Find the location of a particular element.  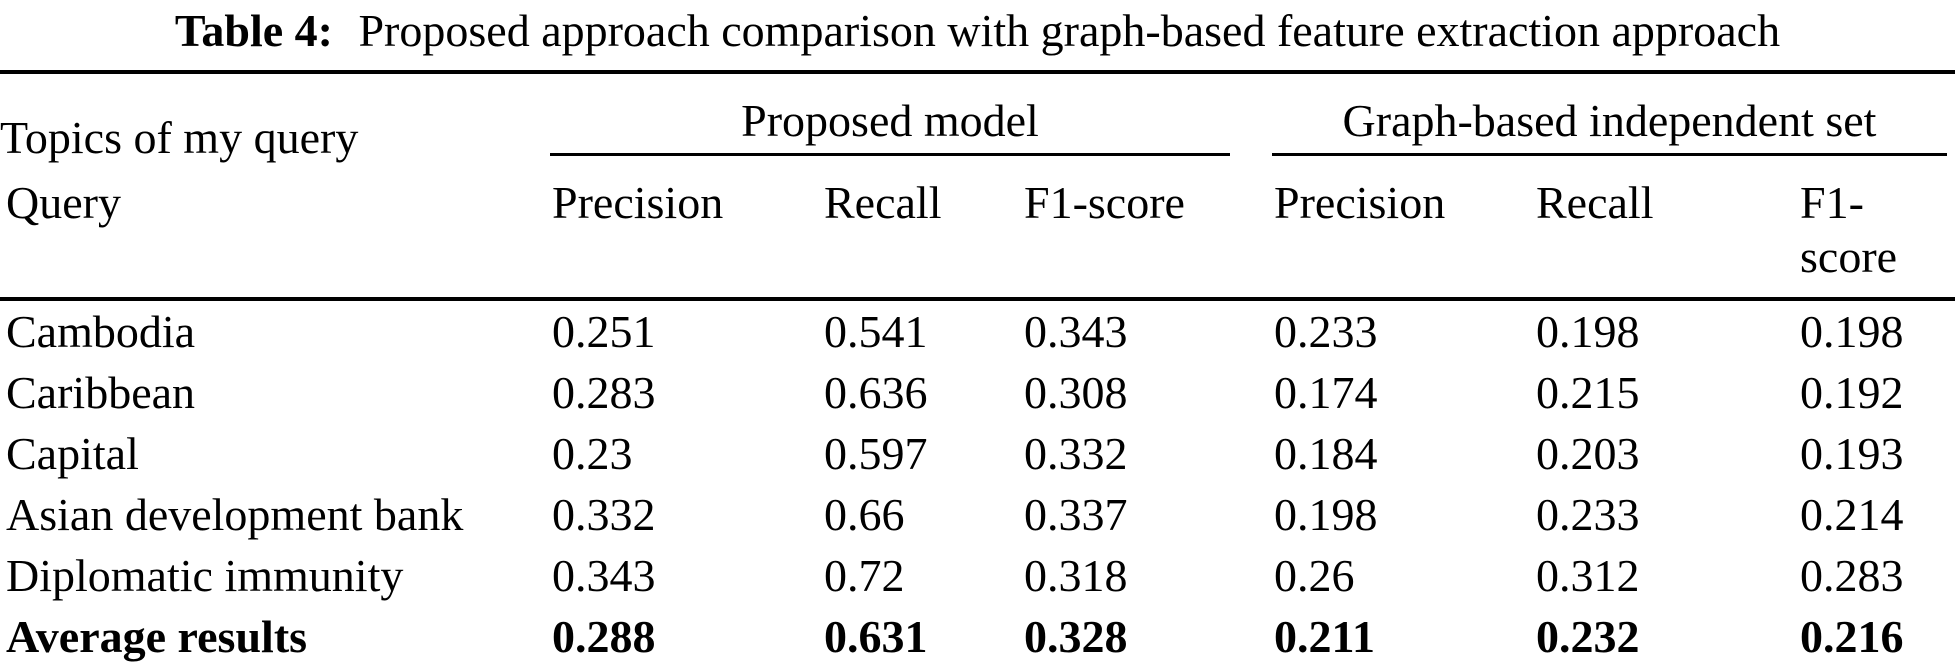

col-header-proposed-f1: F1-score is located at coordinates (1147, 232).